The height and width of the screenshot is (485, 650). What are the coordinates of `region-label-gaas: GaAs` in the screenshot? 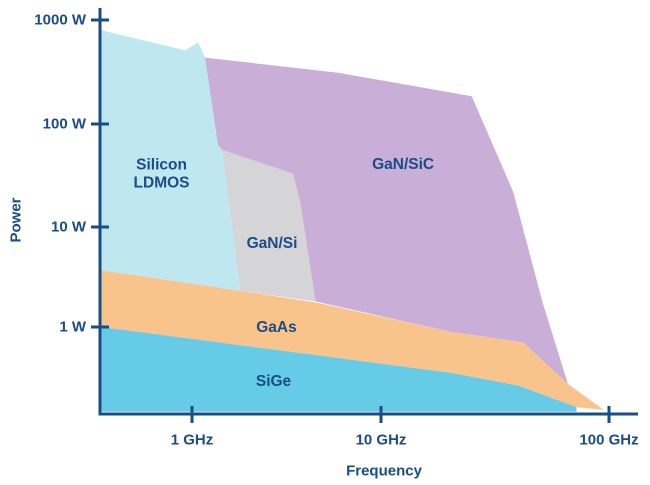 It's located at (276, 327).